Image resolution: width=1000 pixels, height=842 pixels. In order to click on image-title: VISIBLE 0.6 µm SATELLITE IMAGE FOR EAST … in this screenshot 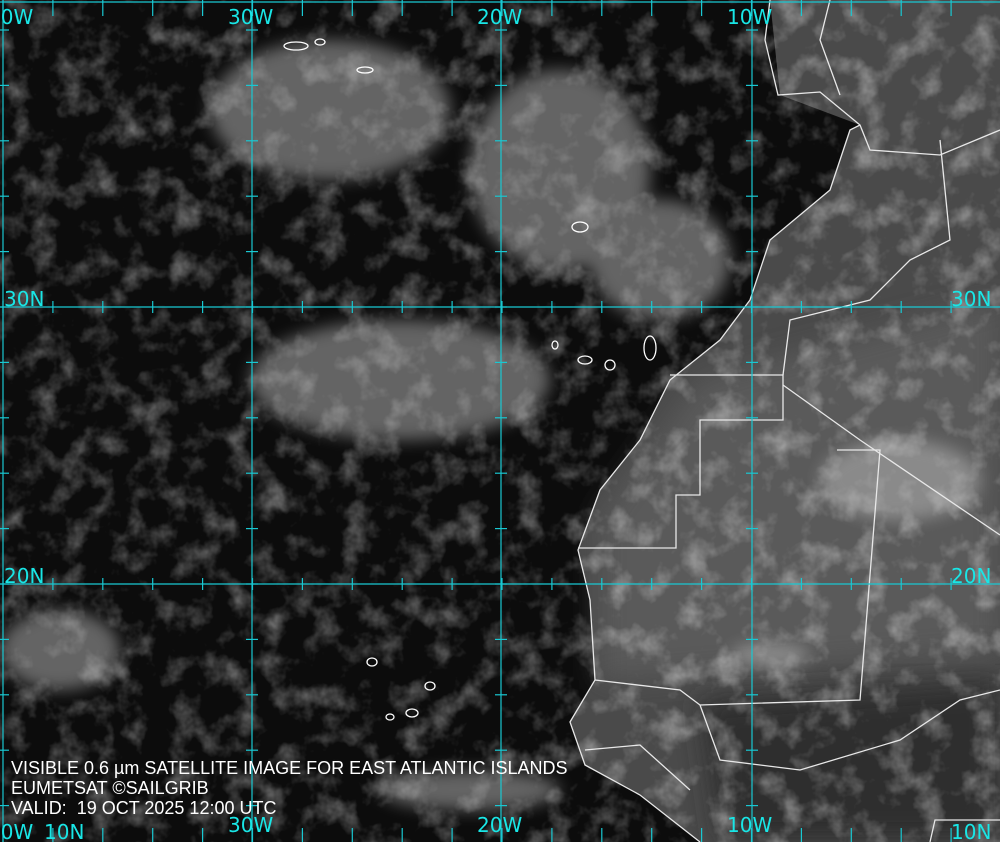, I will do `click(289, 768)`.